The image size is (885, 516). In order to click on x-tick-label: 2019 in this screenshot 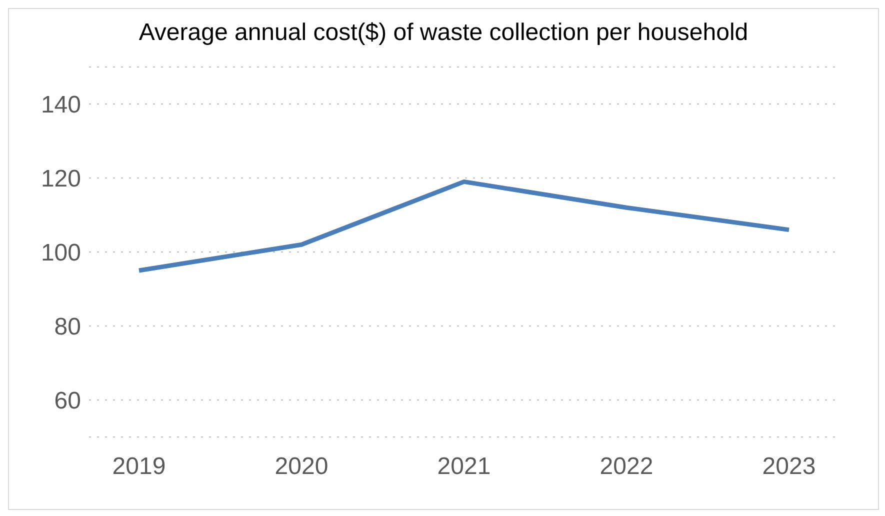, I will do `click(139, 466)`.